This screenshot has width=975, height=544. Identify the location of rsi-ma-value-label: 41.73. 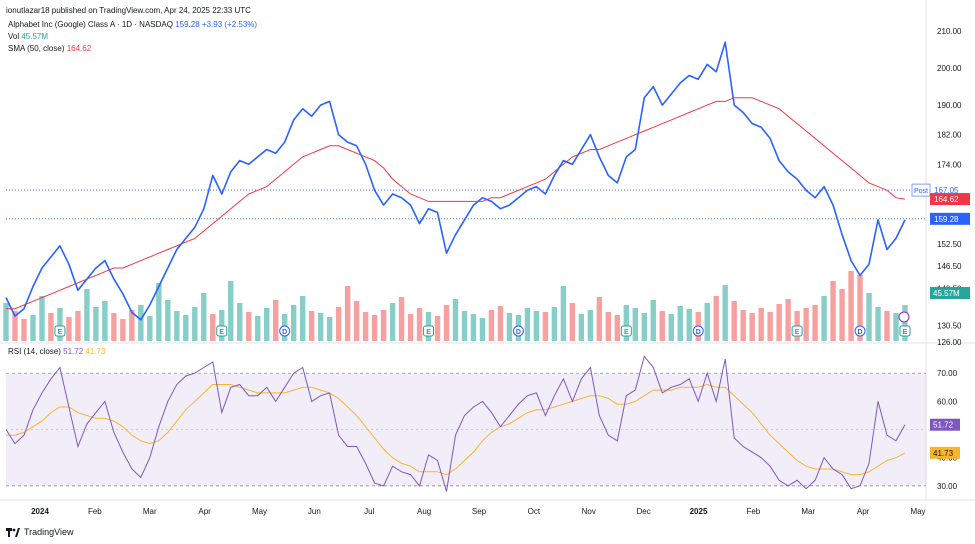
(943, 453).